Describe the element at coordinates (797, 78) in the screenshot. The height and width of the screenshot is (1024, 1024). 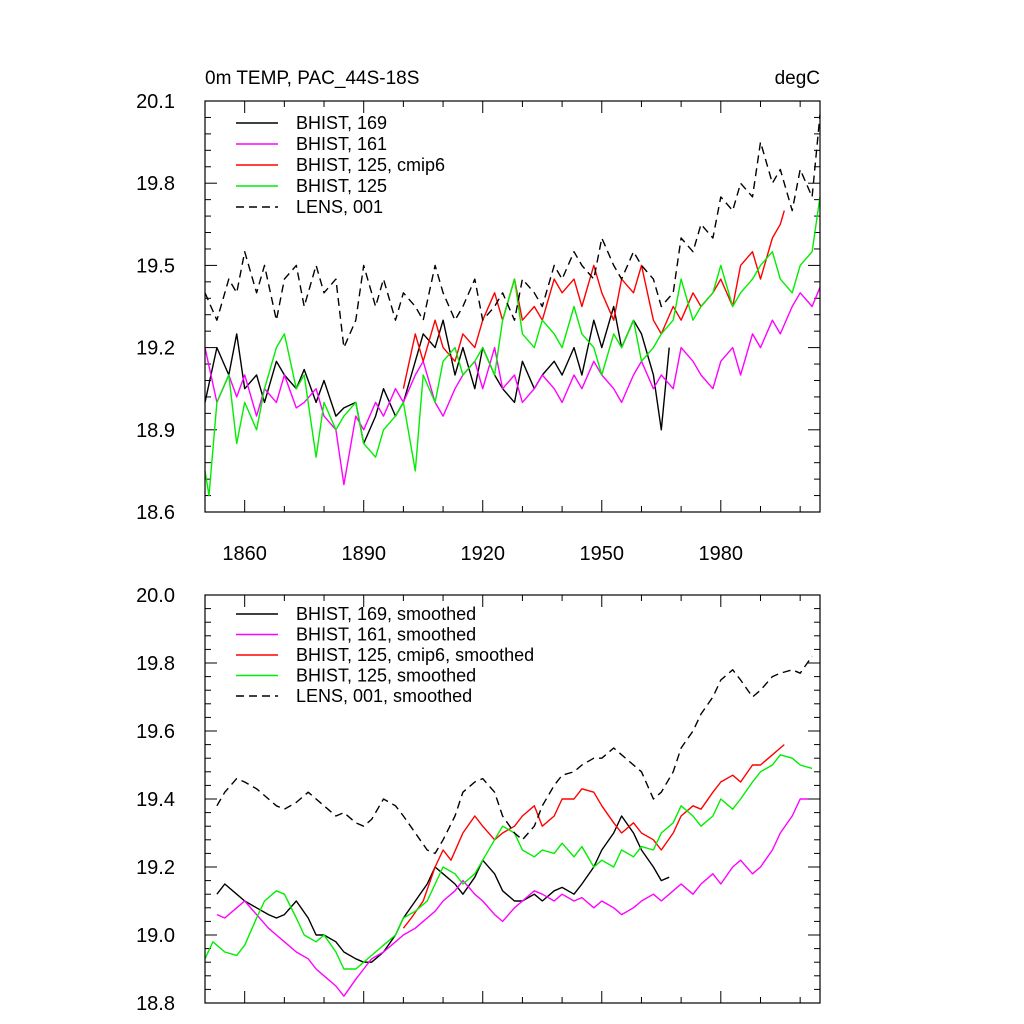
I see `units-label: degC` at that location.